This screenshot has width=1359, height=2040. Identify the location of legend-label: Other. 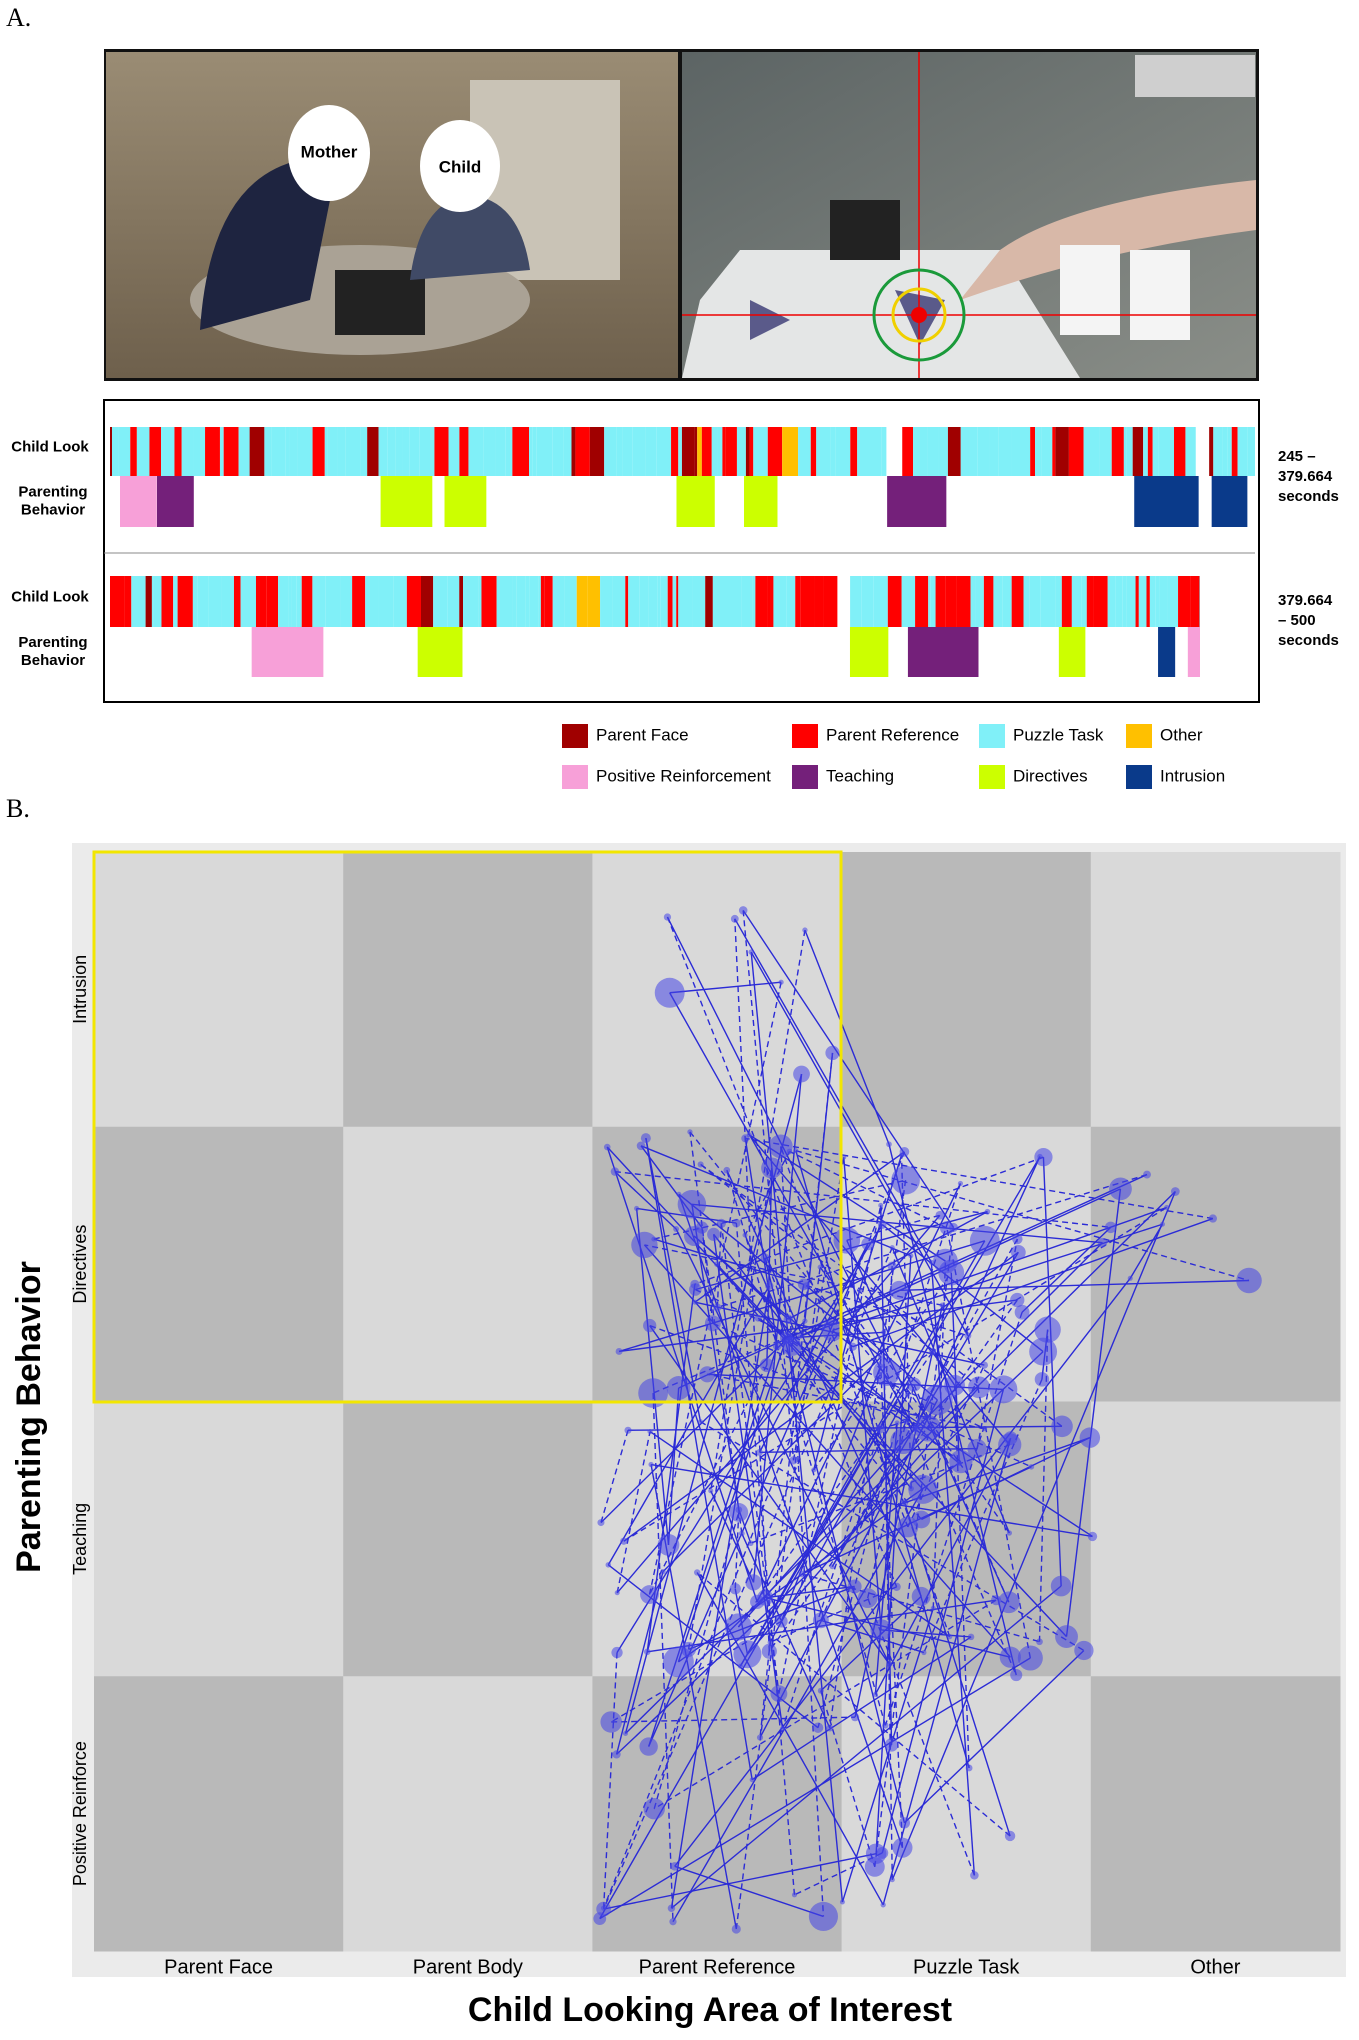
(1181, 734).